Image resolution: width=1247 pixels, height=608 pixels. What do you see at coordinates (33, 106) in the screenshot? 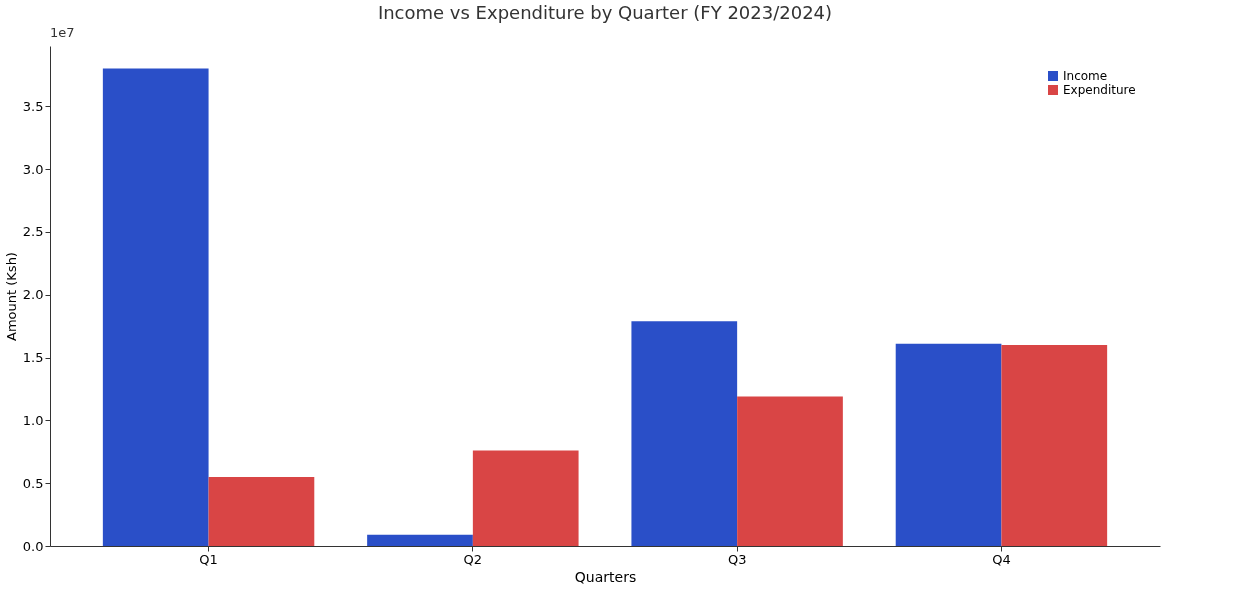
I see `y-tick-label: 3.5` at bounding box center [33, 106].